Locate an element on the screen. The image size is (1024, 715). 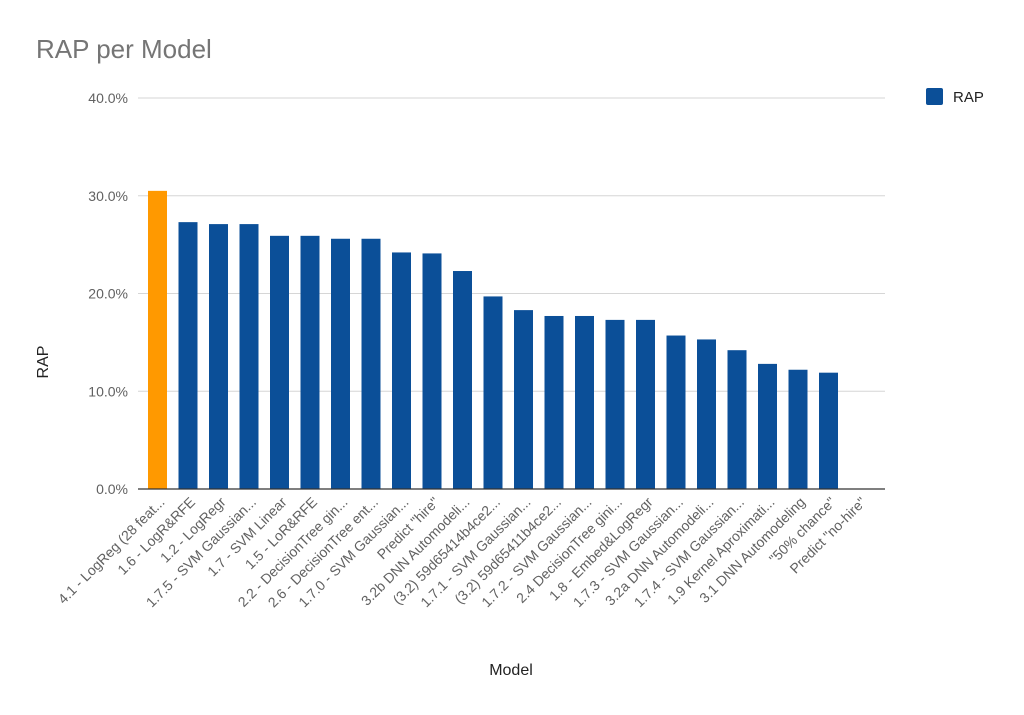
chart-title: RAP per Model is located at coordinates (124, 49).